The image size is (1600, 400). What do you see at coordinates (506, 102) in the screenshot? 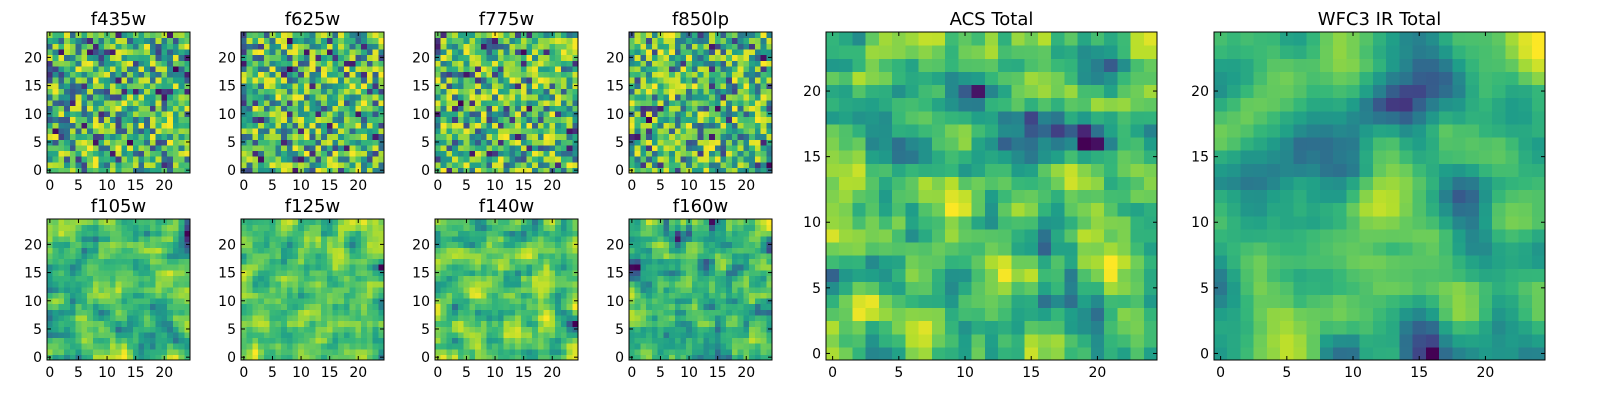
I see `axes-frame` at bounding box center [506, 102].